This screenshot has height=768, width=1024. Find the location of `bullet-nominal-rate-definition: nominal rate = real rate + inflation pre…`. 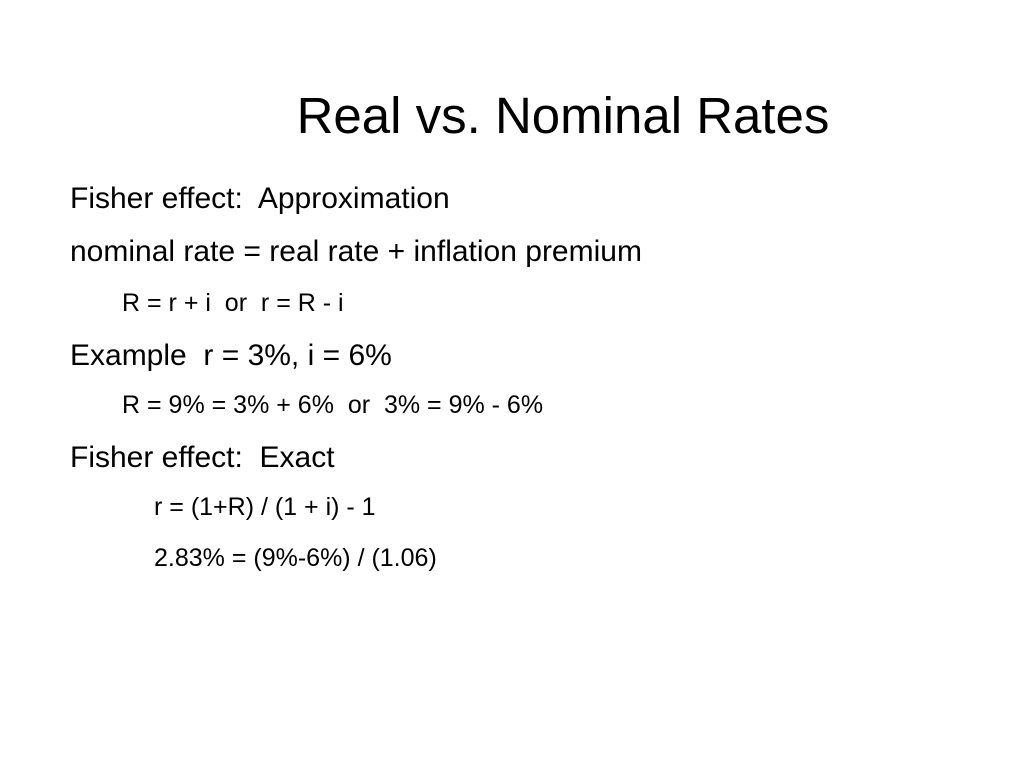

bullet-nominal-rate-definition: nominal rate = real rate + inflation pre… is located at coordinates (356, 251).